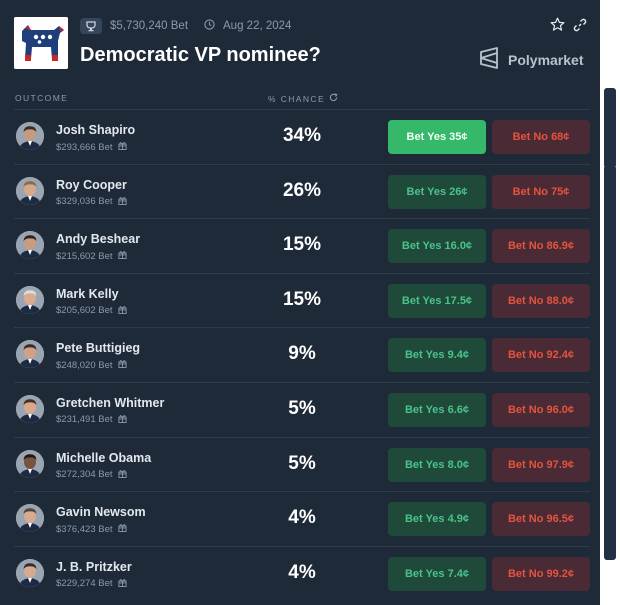 The image size is (620, 605). Describe the element at coordinates (437, 409) in the screenshot. I see `bet-yes-button: Bet Yes 6.6¢` at that location.